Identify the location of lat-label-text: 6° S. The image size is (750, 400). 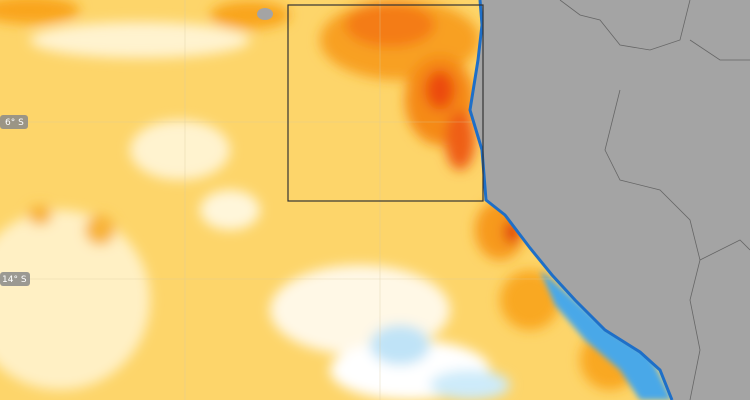
(14, 123).